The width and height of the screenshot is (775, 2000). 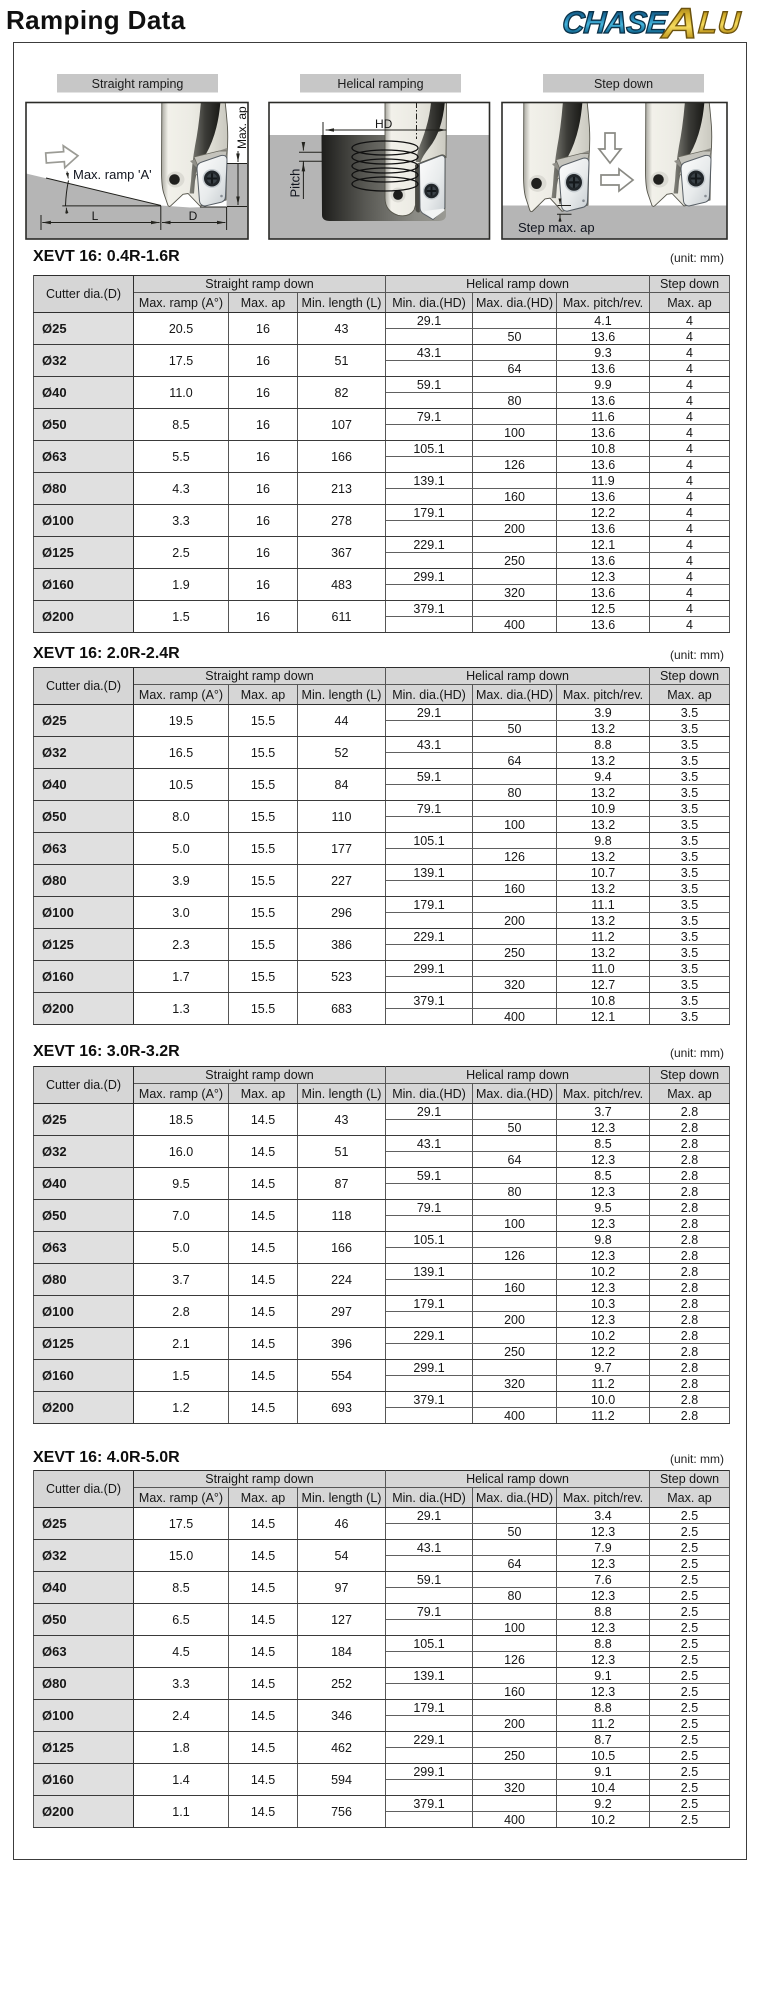 I want to click on svg-text: Step down, so click(x=623, y=84).